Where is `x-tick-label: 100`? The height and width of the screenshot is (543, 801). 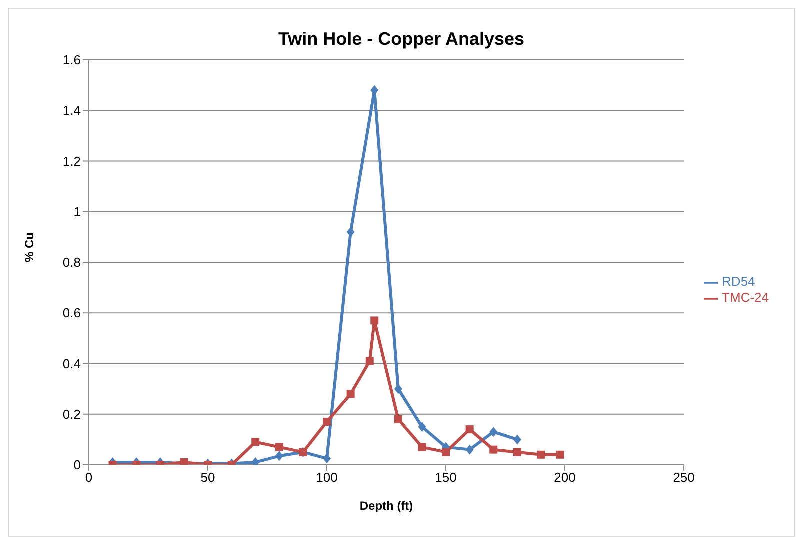 x-tick-label: 100 is located at coordinates (327, 478).